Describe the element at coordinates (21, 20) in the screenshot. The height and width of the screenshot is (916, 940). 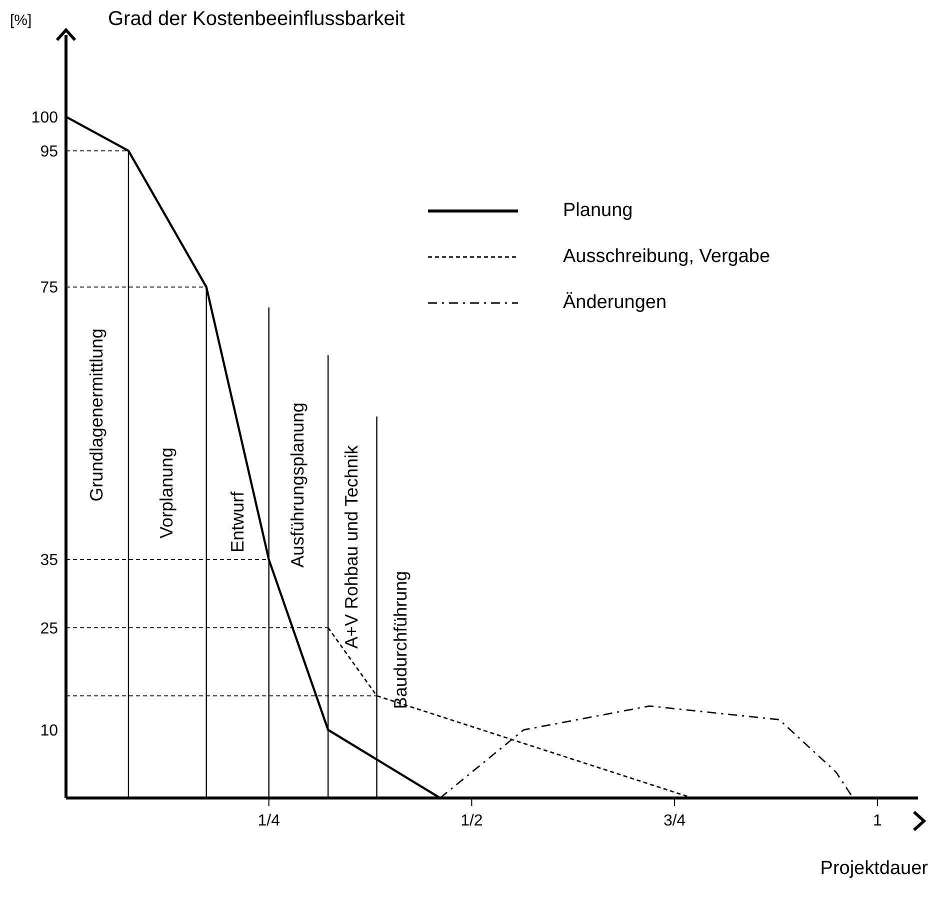
I see `y-axis-title: [%]` at that location.